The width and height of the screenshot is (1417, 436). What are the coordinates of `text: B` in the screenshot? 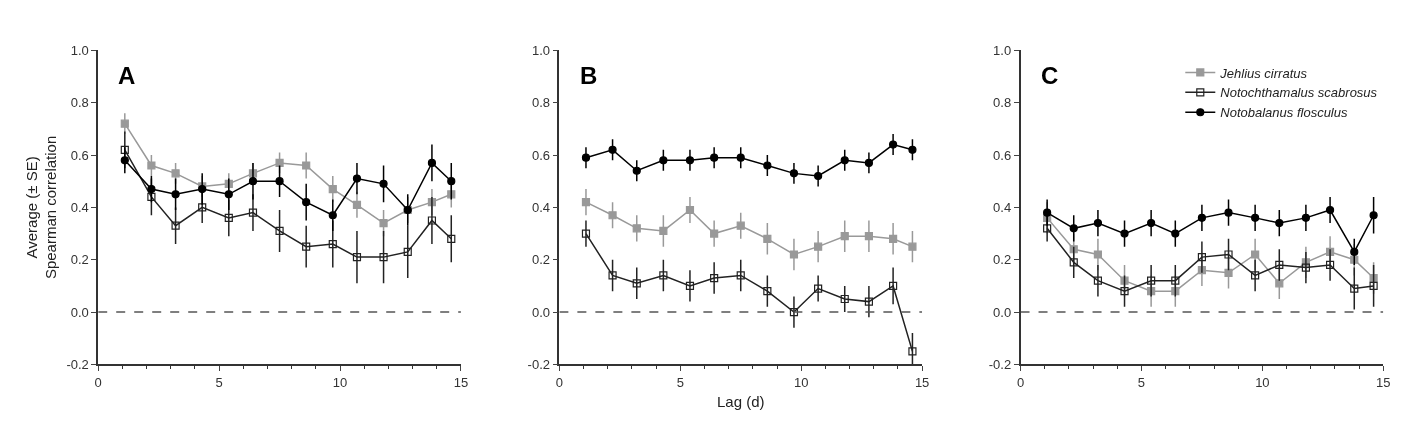 It's located at (589, 75).